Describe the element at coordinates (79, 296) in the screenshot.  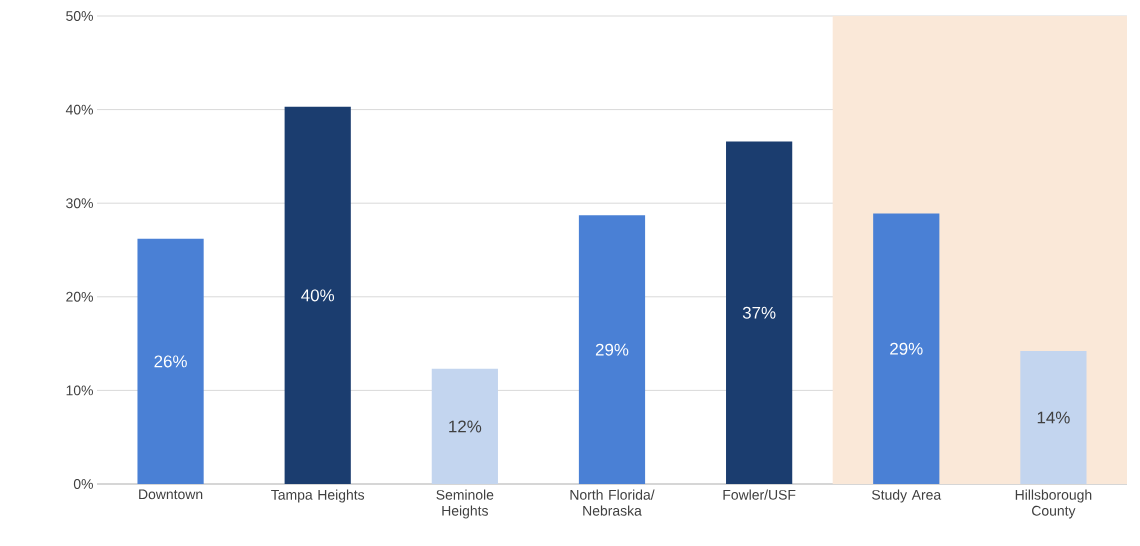
I see `y-tick-label: 20%` at that location.